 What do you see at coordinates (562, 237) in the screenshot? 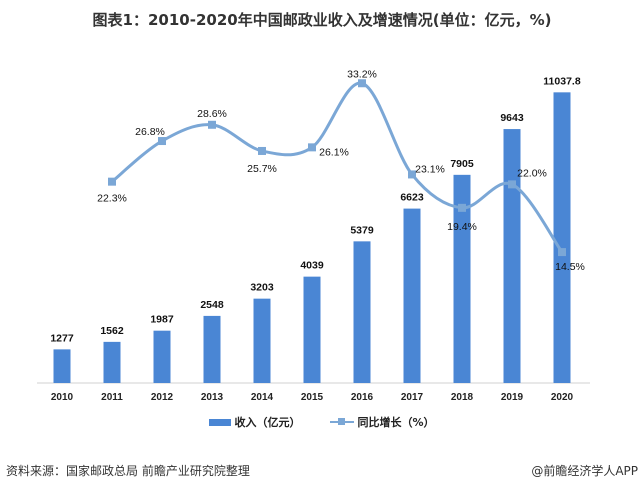
I see `bar-2020` at bounding box center [562, 237].